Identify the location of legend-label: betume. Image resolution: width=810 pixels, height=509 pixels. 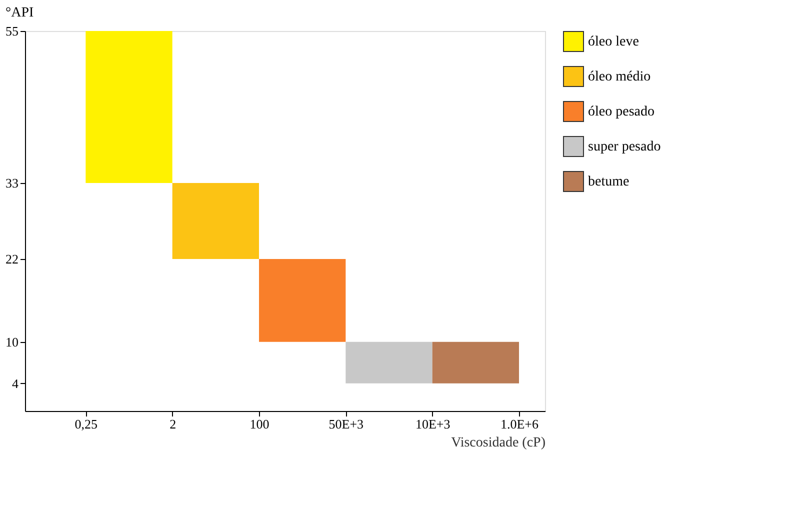
(609, 182).